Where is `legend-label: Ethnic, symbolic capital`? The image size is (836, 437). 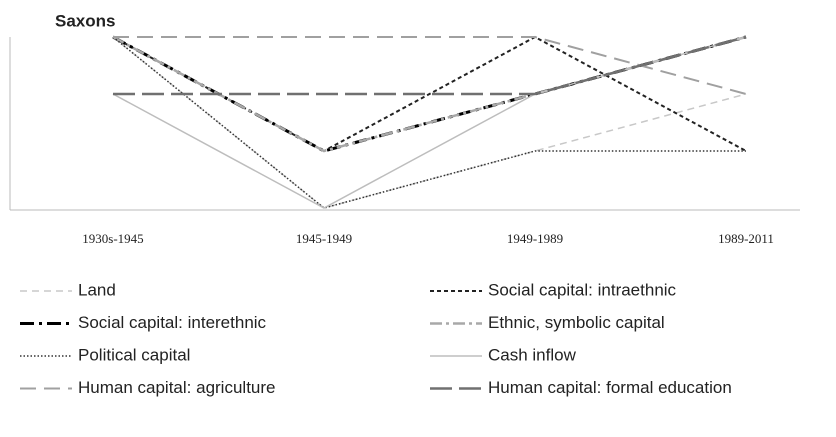
legend-label: Ethnic, symbolic capital is located at coordinates (576, 322).